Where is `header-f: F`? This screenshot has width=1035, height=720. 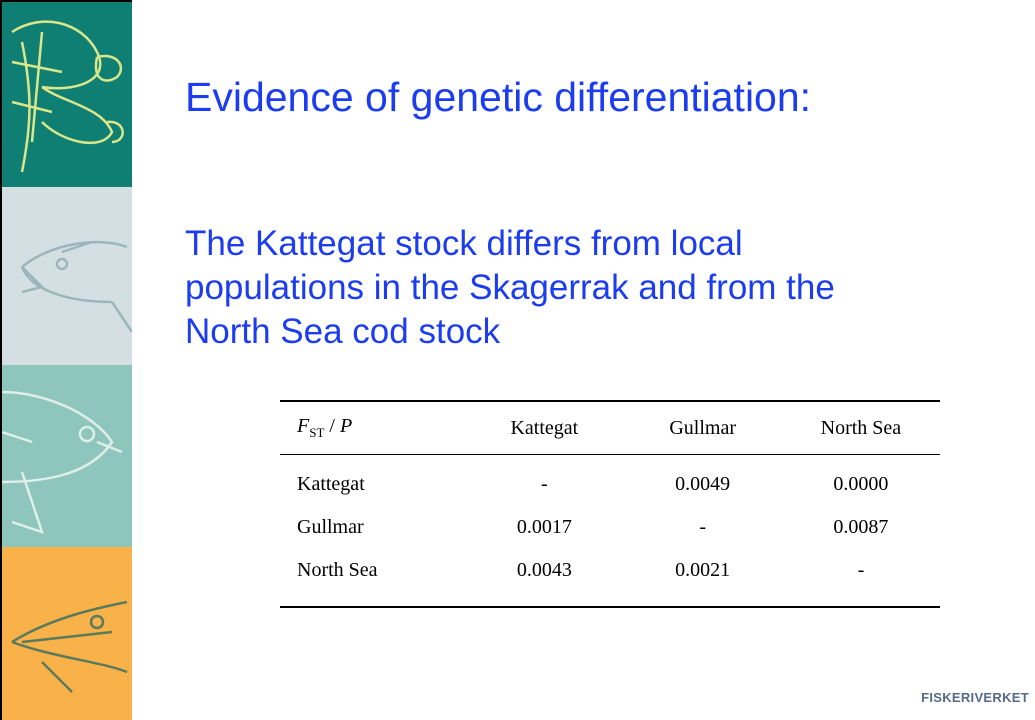 header-f: F is located at coordinates (303, 426).